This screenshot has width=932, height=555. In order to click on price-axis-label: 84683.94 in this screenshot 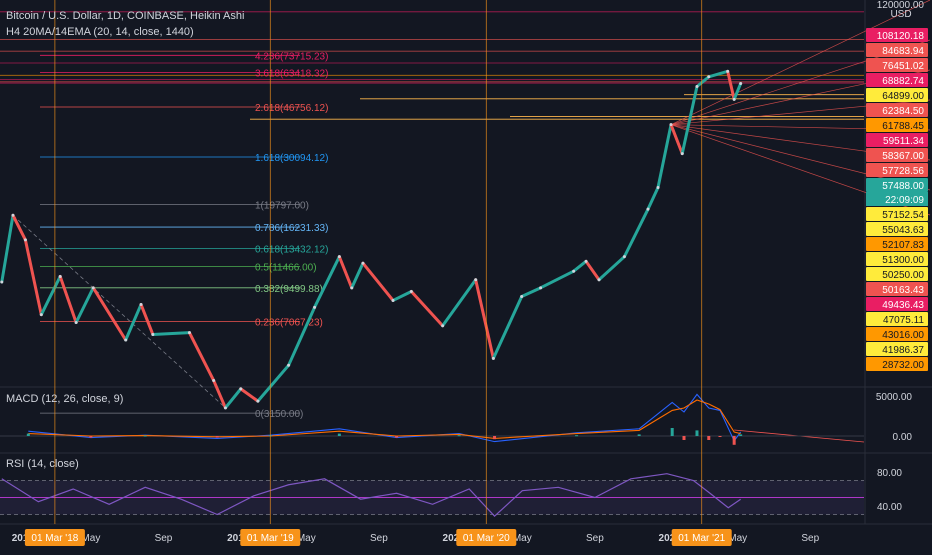, I will do `click(903, 51)`.